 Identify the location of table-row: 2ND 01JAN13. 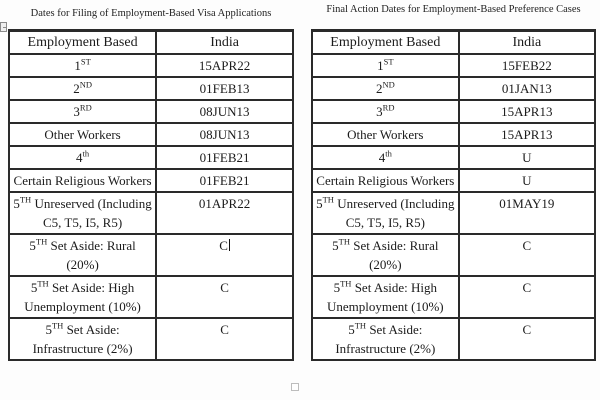
(454, 88).